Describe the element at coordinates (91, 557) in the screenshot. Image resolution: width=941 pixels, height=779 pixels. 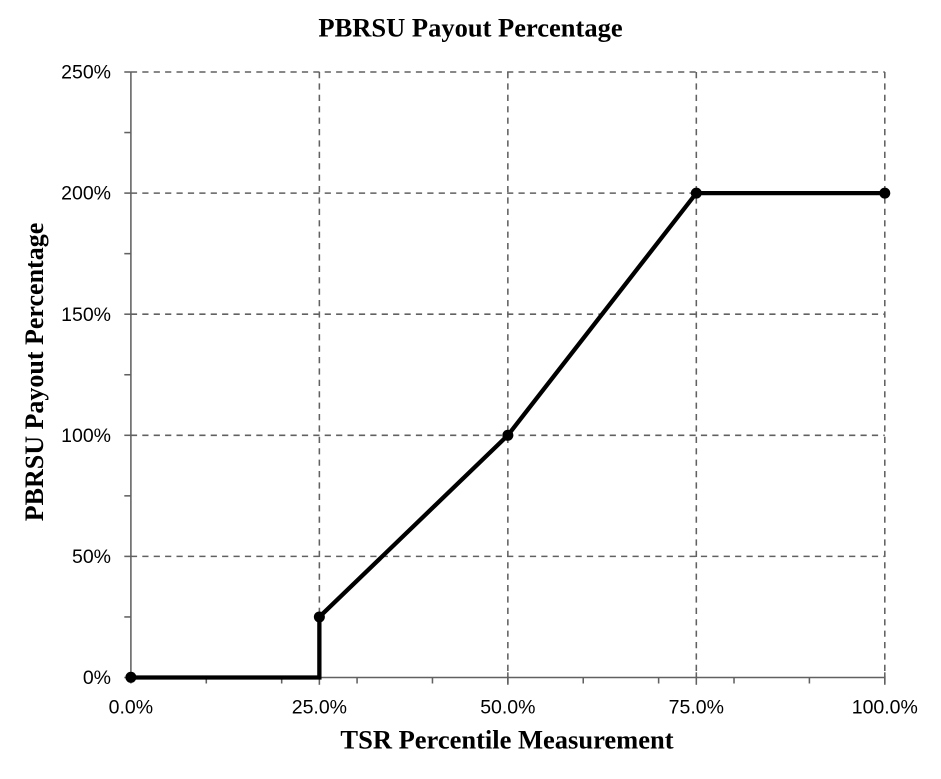
I see `svg-text: 50%` at that location.